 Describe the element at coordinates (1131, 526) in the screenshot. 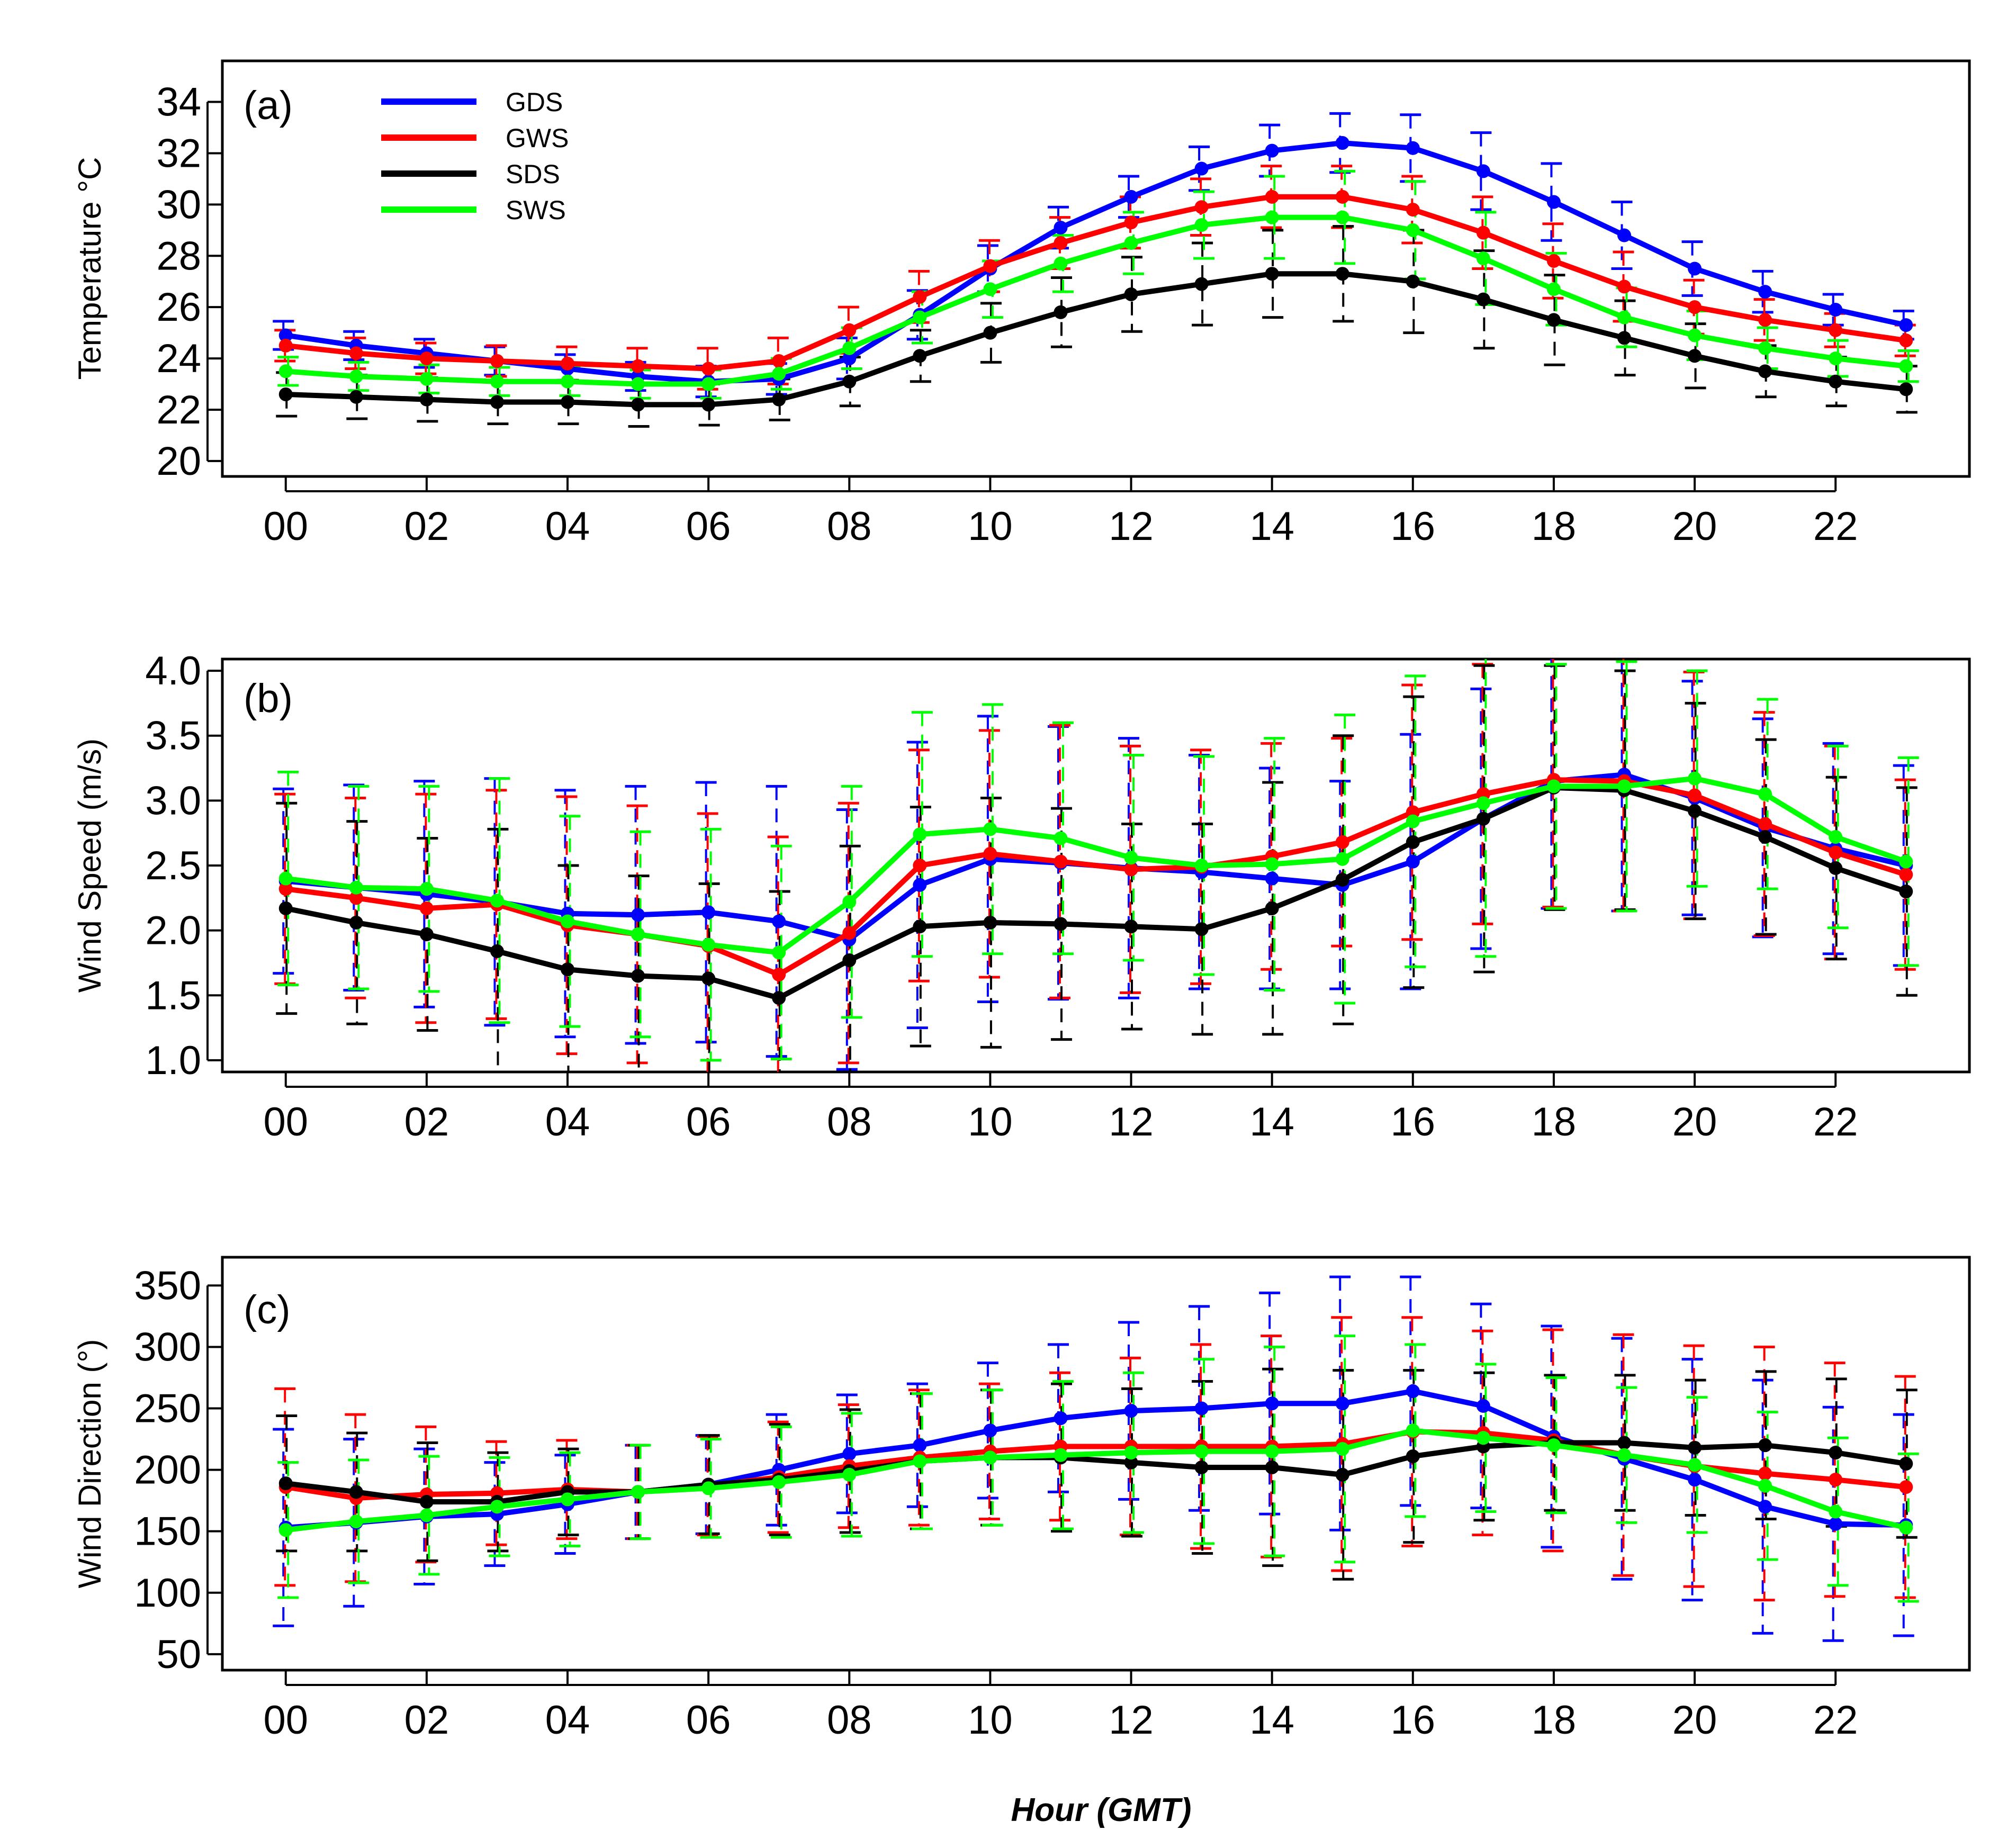

I see `x-tick-label: 12` at that location.